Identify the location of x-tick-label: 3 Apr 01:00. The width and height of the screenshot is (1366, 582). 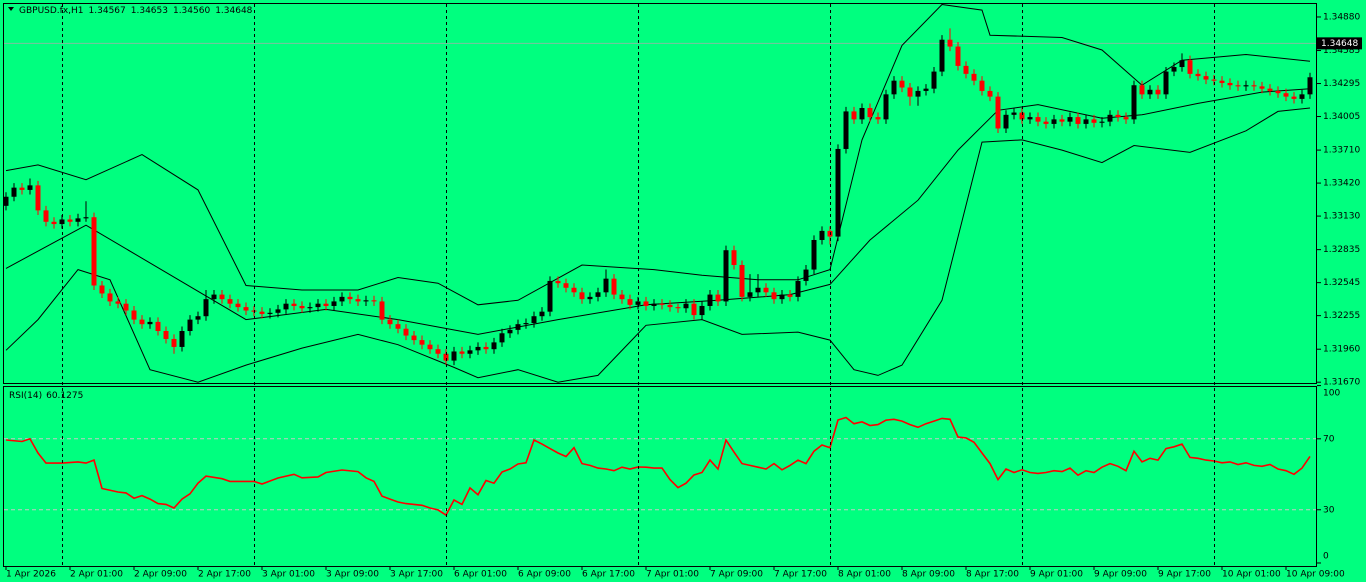
(288, 575).